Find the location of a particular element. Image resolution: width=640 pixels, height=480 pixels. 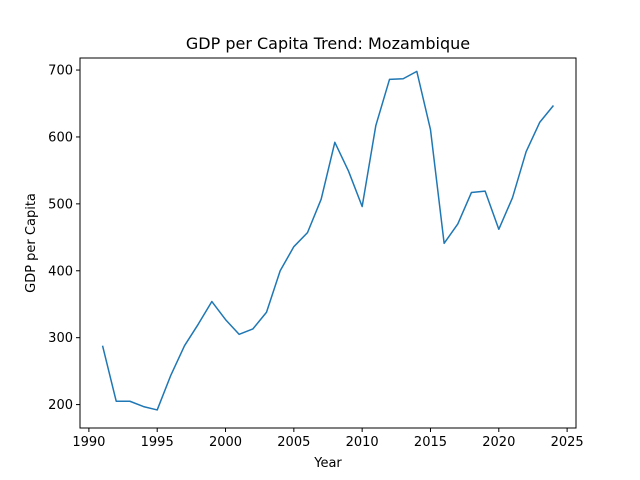

x-axis: 1990 1995 2000 2005 2010 2015 2020 2025 is located at coordinates (328, 439).